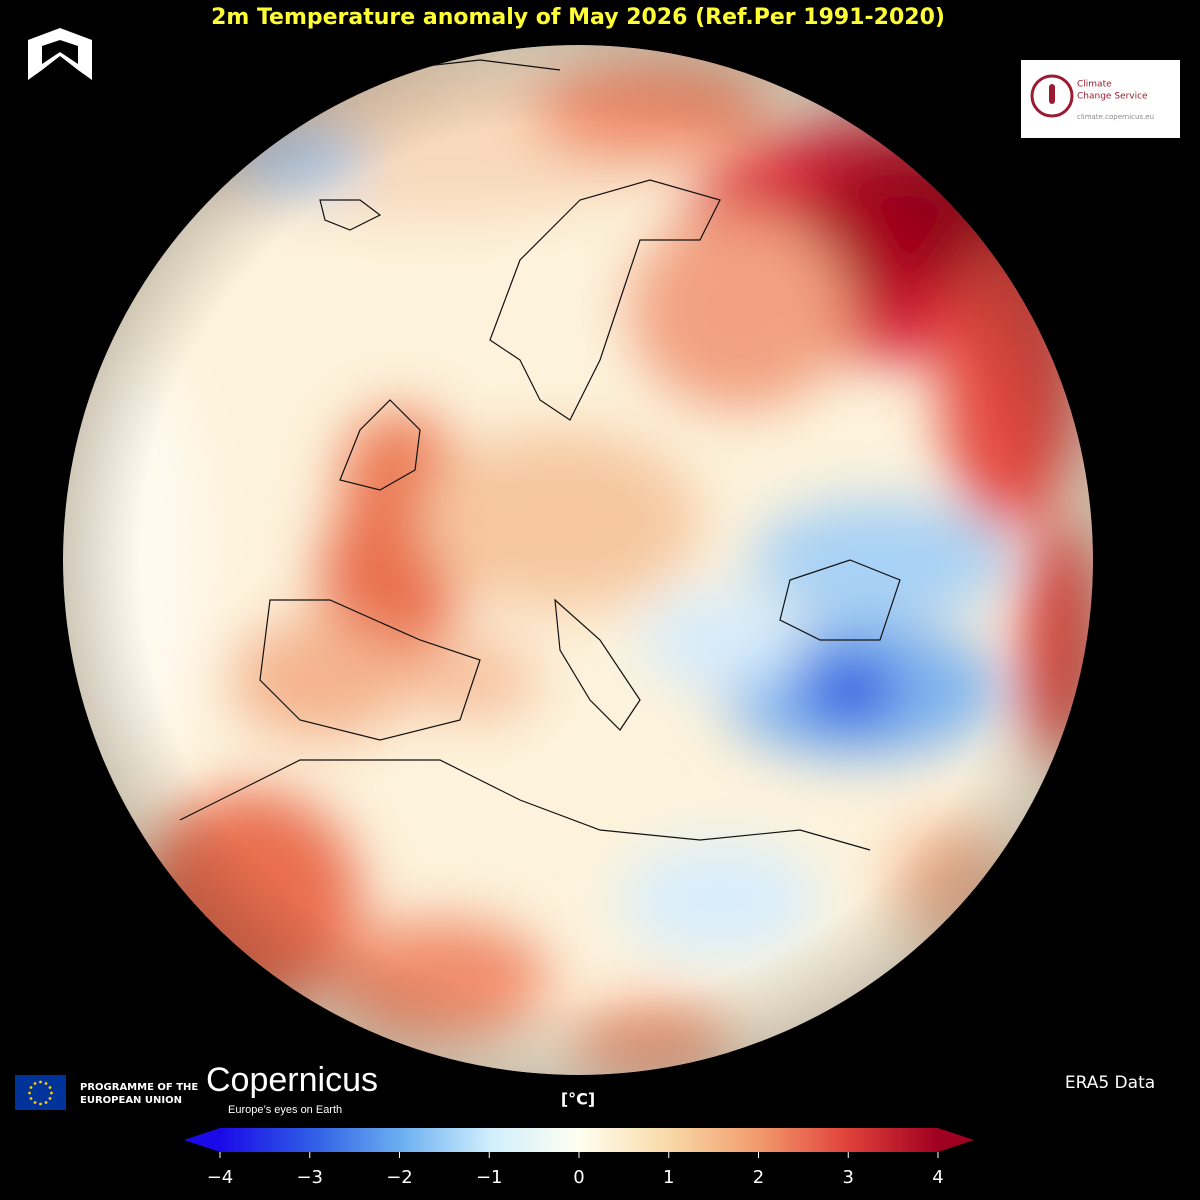 This screenshot has height=1200, width=1200. Describe the element at coordinates (40, 1093) in the screenshot. I see `eu-stars` at that location.